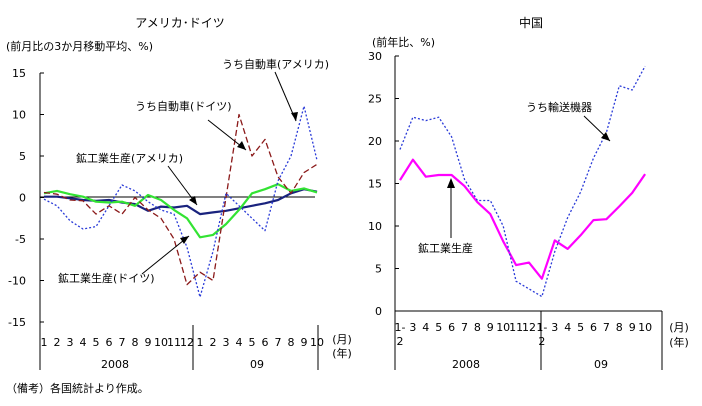  I want to click on left-y-tick-label: -15, so click(17, 322).